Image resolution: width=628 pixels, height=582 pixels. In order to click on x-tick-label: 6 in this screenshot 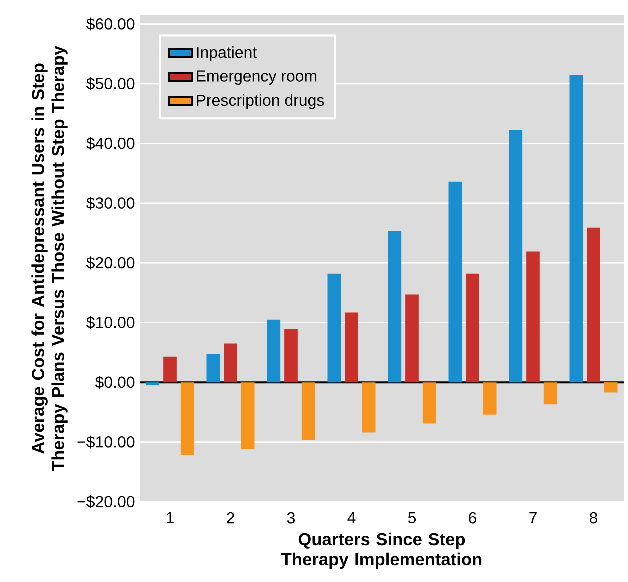, I will do `click(472, 518)`.